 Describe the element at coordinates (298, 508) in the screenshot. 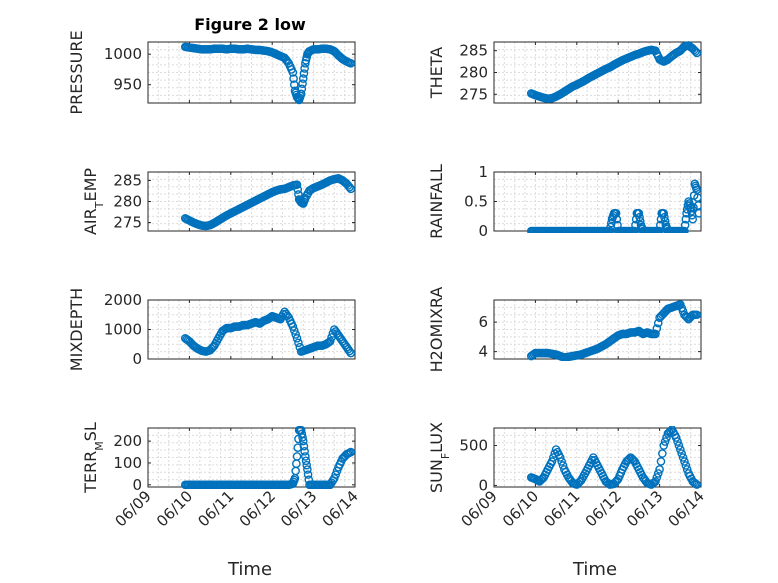

I see `x-tick-label: 06/13` at that location.